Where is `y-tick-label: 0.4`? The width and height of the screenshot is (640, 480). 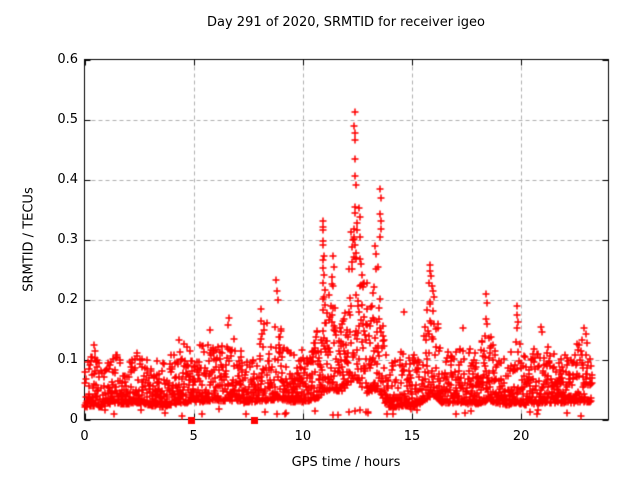 y-tick-label: 0.4 is located at coordinates (67, 179).